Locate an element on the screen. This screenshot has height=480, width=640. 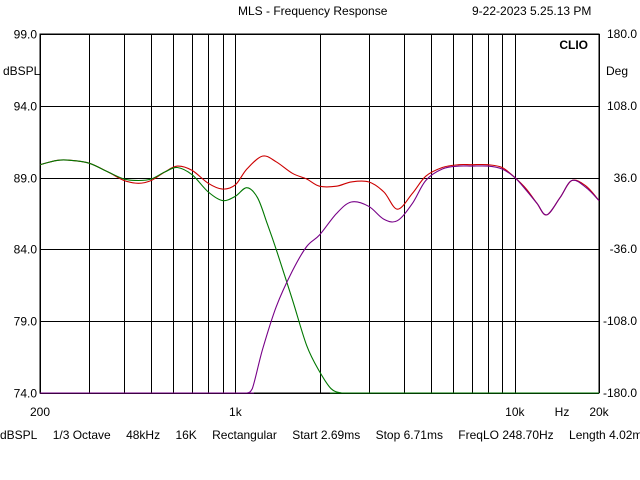
sample-rate-setting: 48kHz is located at coordinates (143, 435).